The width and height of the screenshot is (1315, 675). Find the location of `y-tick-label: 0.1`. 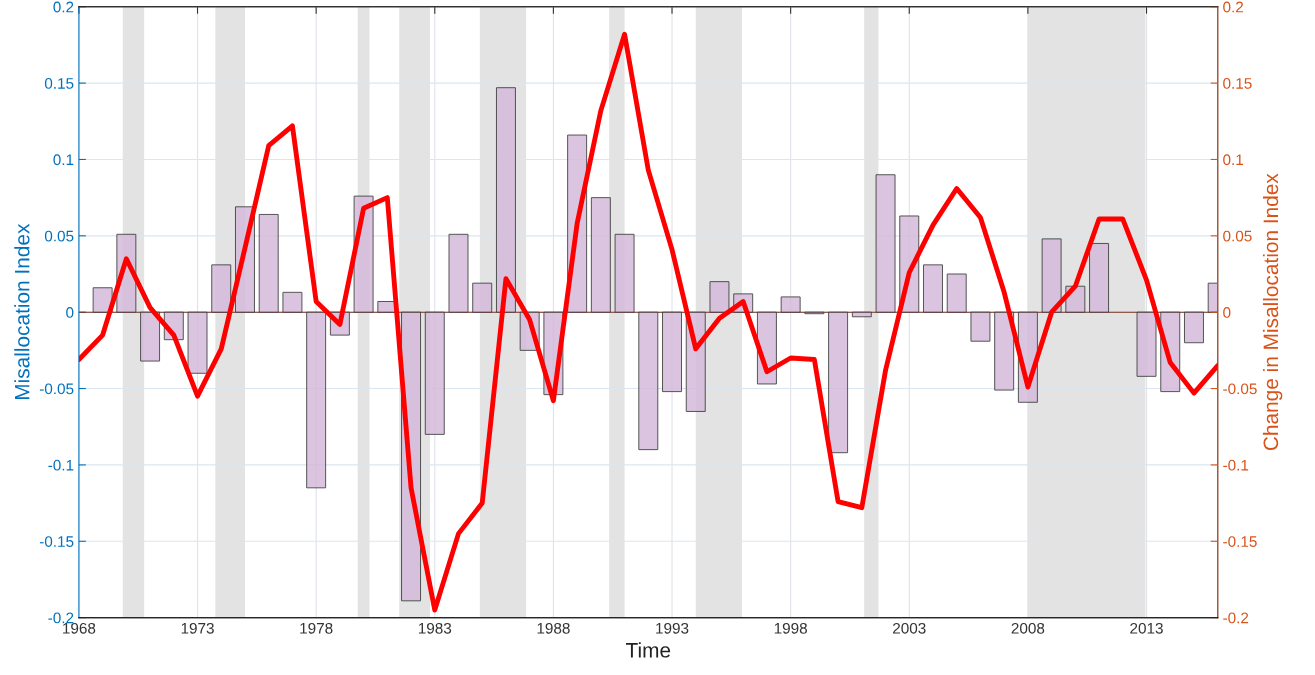

y-tick-label: 0.1 is located at coordinates (63, 160).